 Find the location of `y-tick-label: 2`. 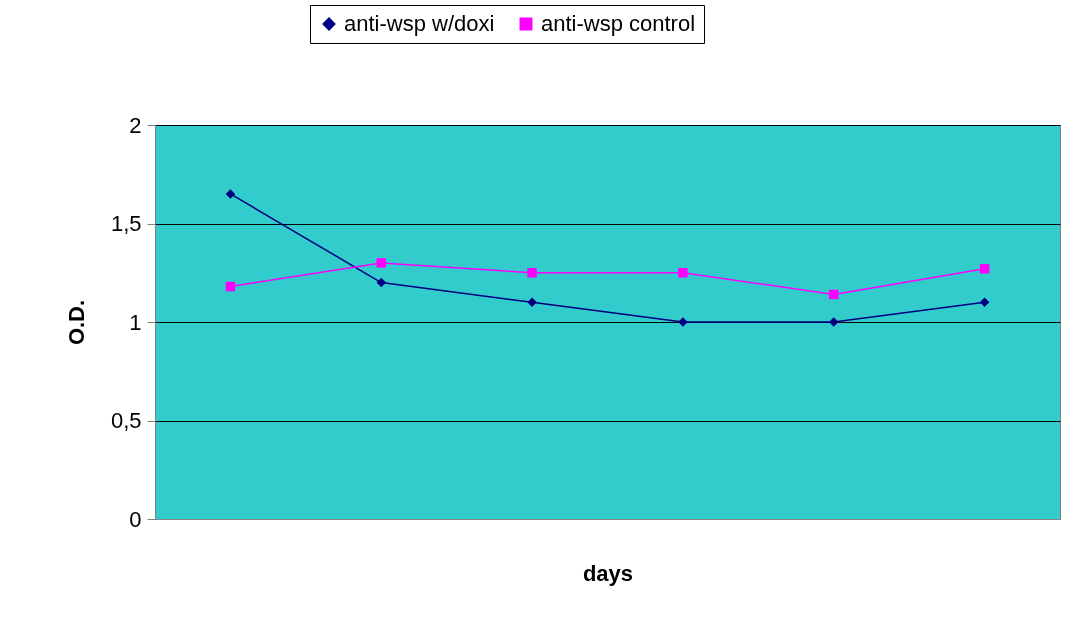

y-tick-label: 2 is located at coordinates (135, 125).